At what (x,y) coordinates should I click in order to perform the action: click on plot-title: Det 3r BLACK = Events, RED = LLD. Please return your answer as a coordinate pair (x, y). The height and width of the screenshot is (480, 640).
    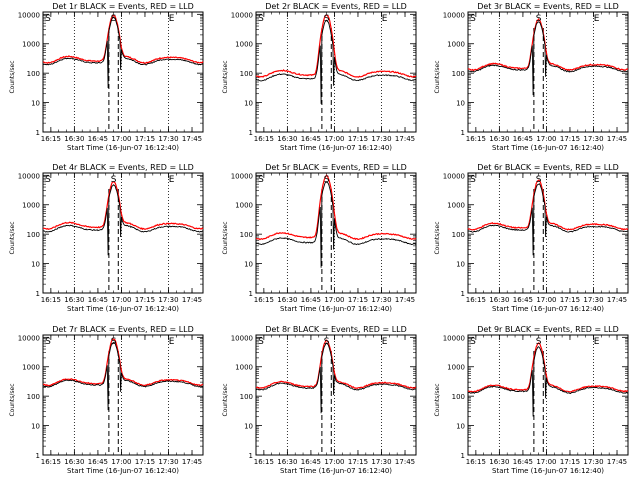
    Looking at the image, I should click on (548, 6).